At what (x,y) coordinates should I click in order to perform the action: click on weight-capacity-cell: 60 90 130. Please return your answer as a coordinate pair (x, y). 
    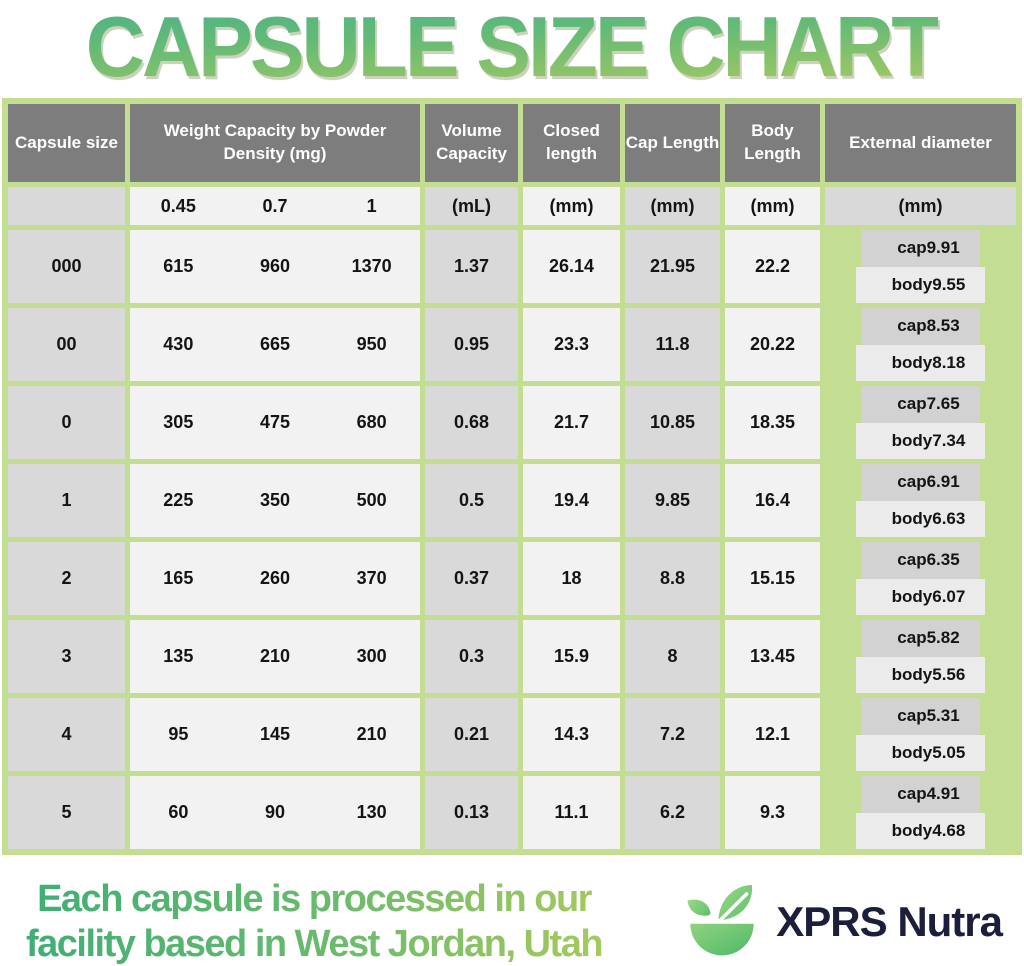
    Looking at the image, I should click on (275, 812).